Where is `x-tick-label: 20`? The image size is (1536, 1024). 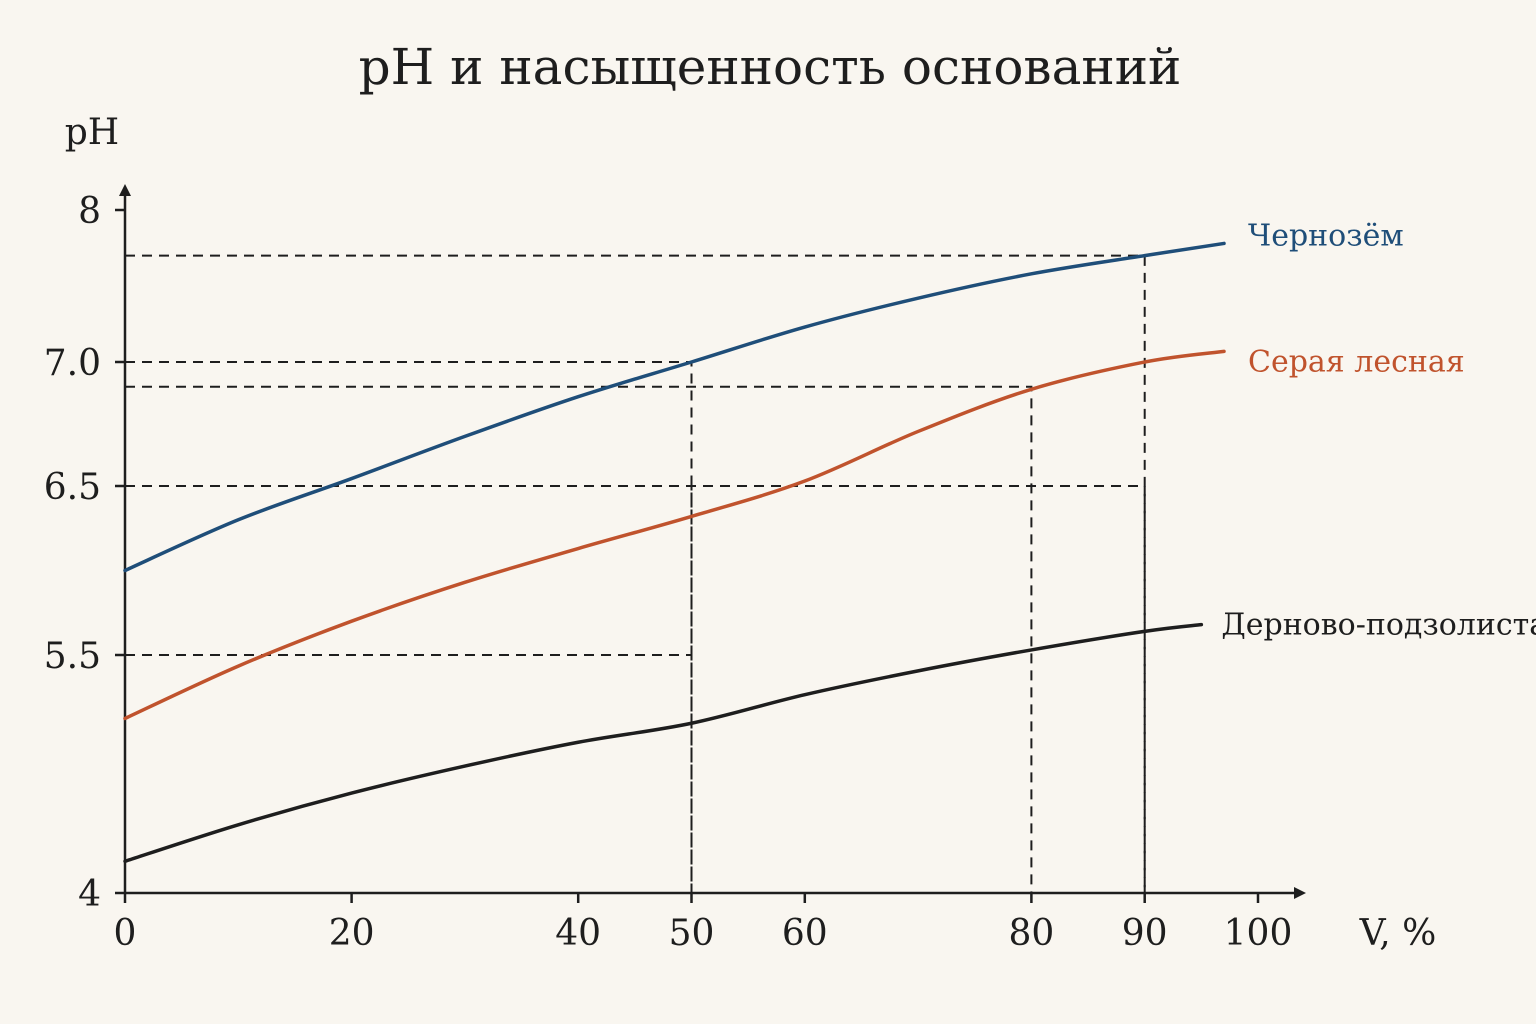
x-tick-label: 20 is located at coordinates (352, 933).